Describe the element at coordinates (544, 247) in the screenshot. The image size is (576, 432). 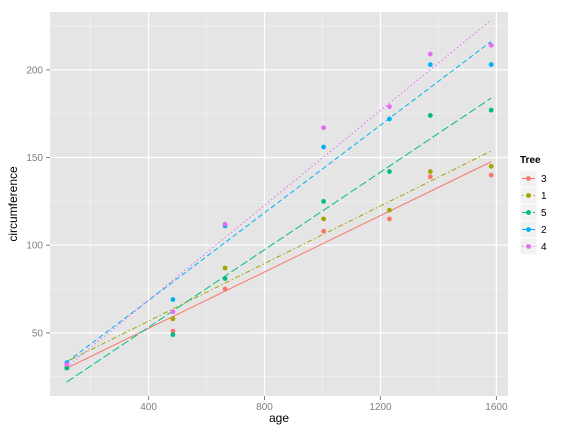
I see `legend-label-4: 4` at that location.